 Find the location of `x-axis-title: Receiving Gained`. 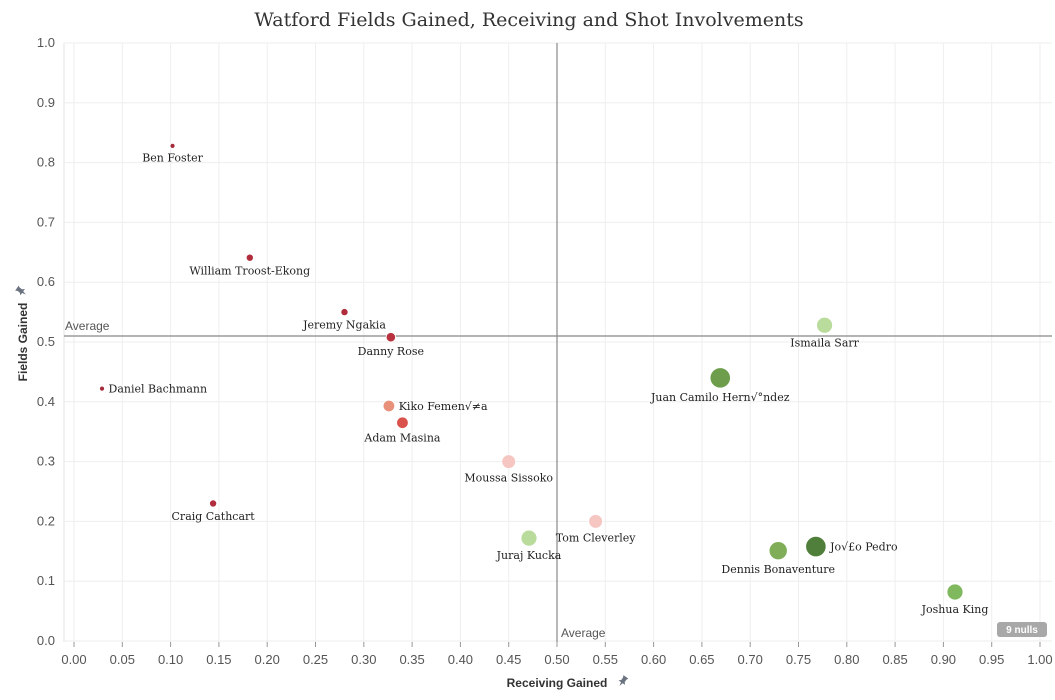

x-axis-title: Receiving Gained is located at coordinates (557, 683).